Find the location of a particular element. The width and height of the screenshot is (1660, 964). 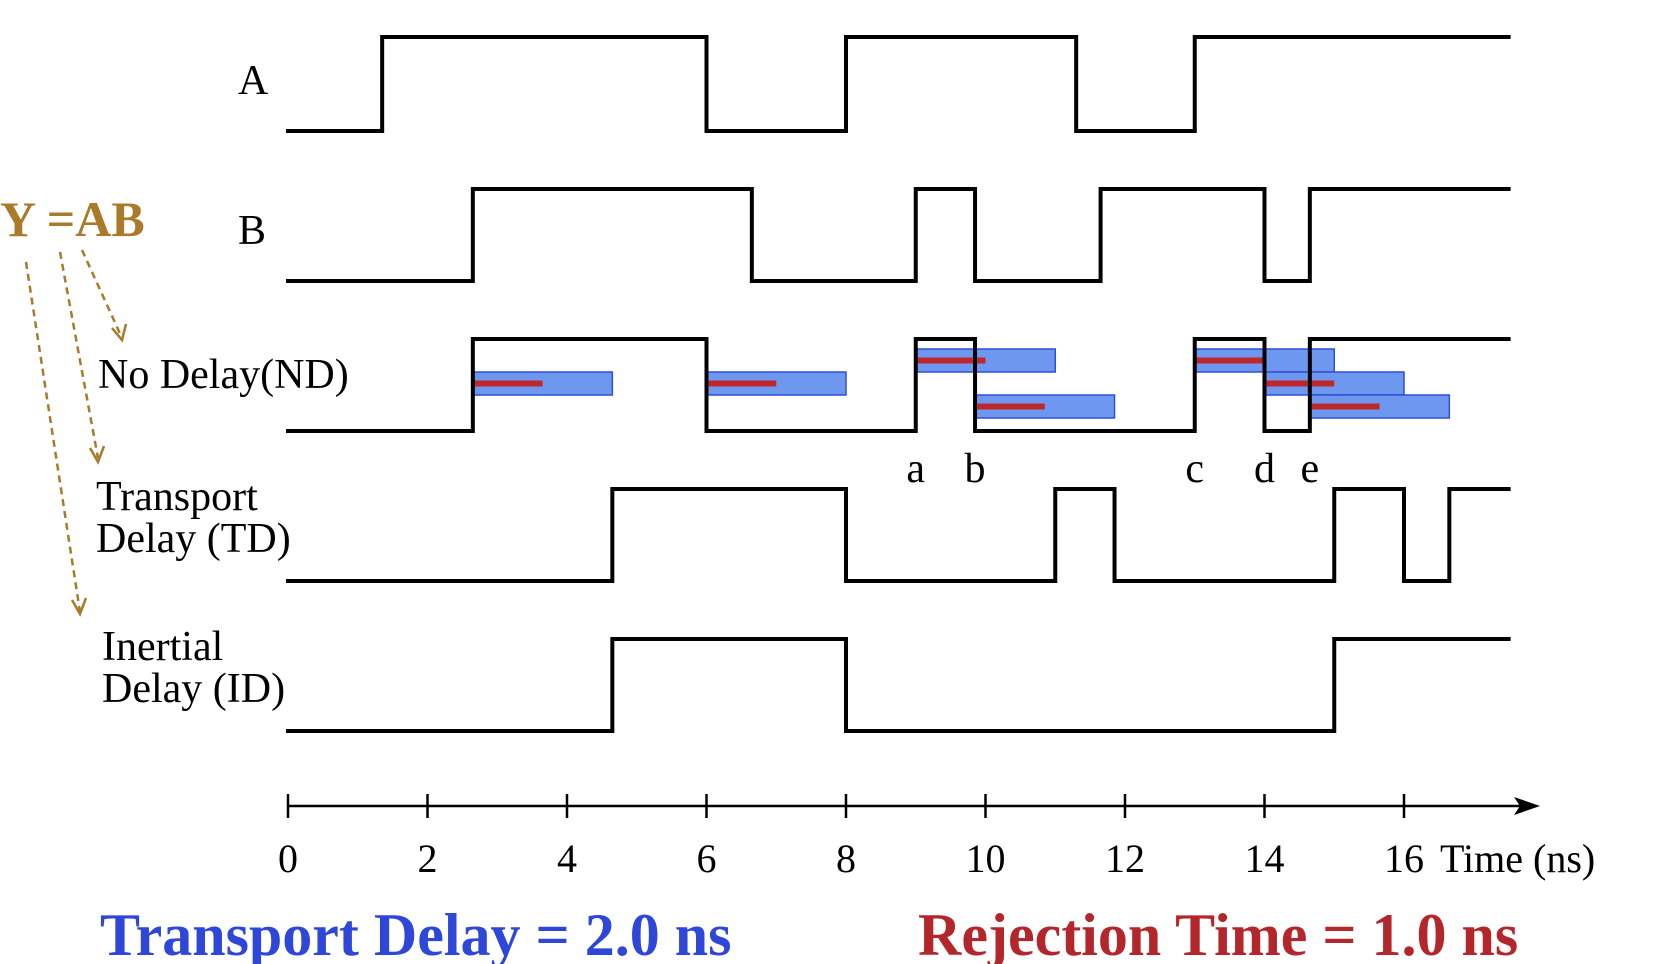

equation-arrows is located at coordinates (76, 433).